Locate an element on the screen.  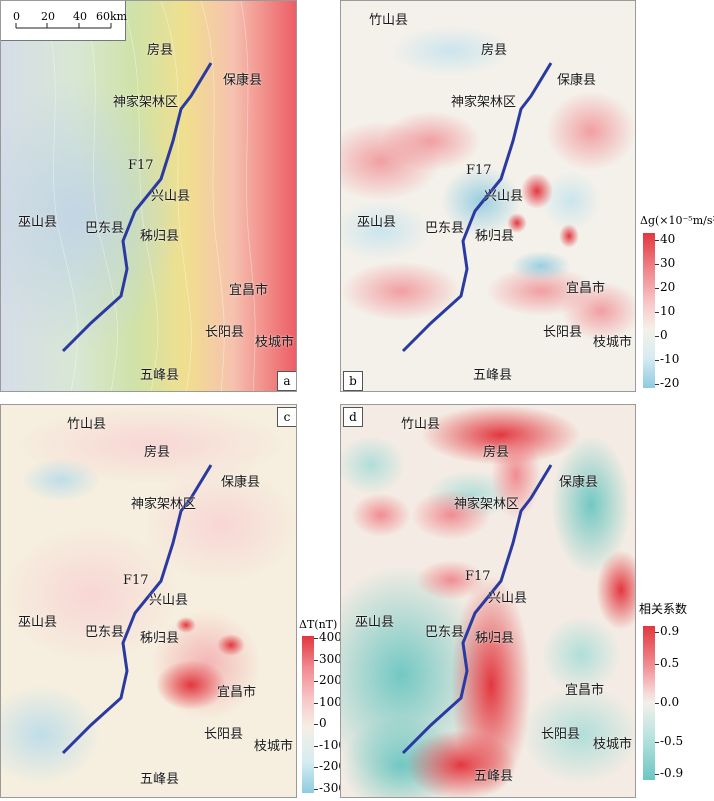
colorbar-tick-label: 0.0 is located at coordinates (670, 702).